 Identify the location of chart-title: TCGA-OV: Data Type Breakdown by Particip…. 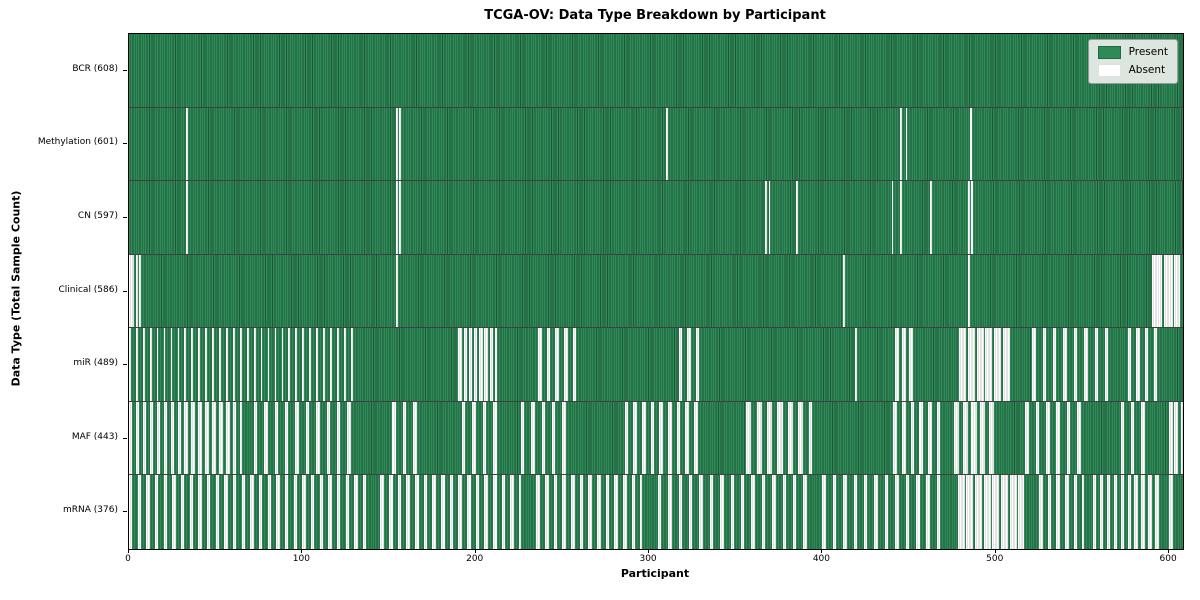
(655, 15).